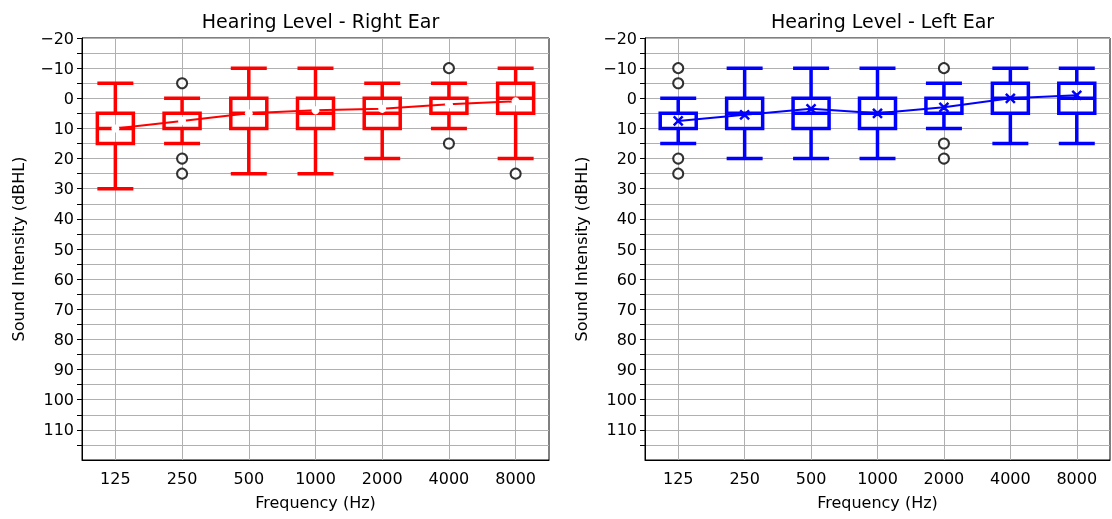 The image size is (1112, 519). What do you see at coordinates (882, 20) in the screenshot?
I see `chart-title: Hearing Level - Left Ear` at bounding box center [882, 20].